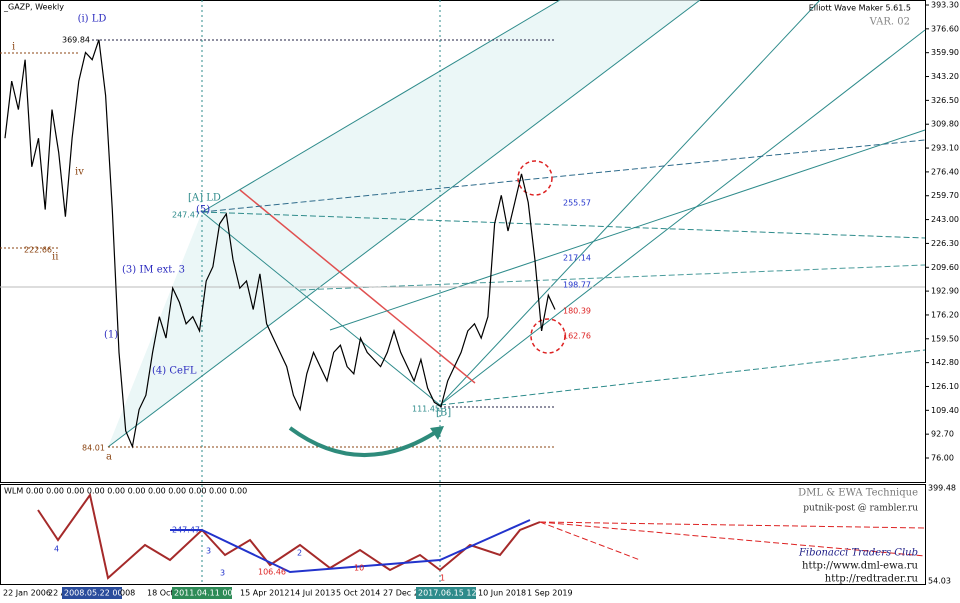 This screenshot has width=960, height=603. I want to click on wave-label: (1), so click(111, 335).